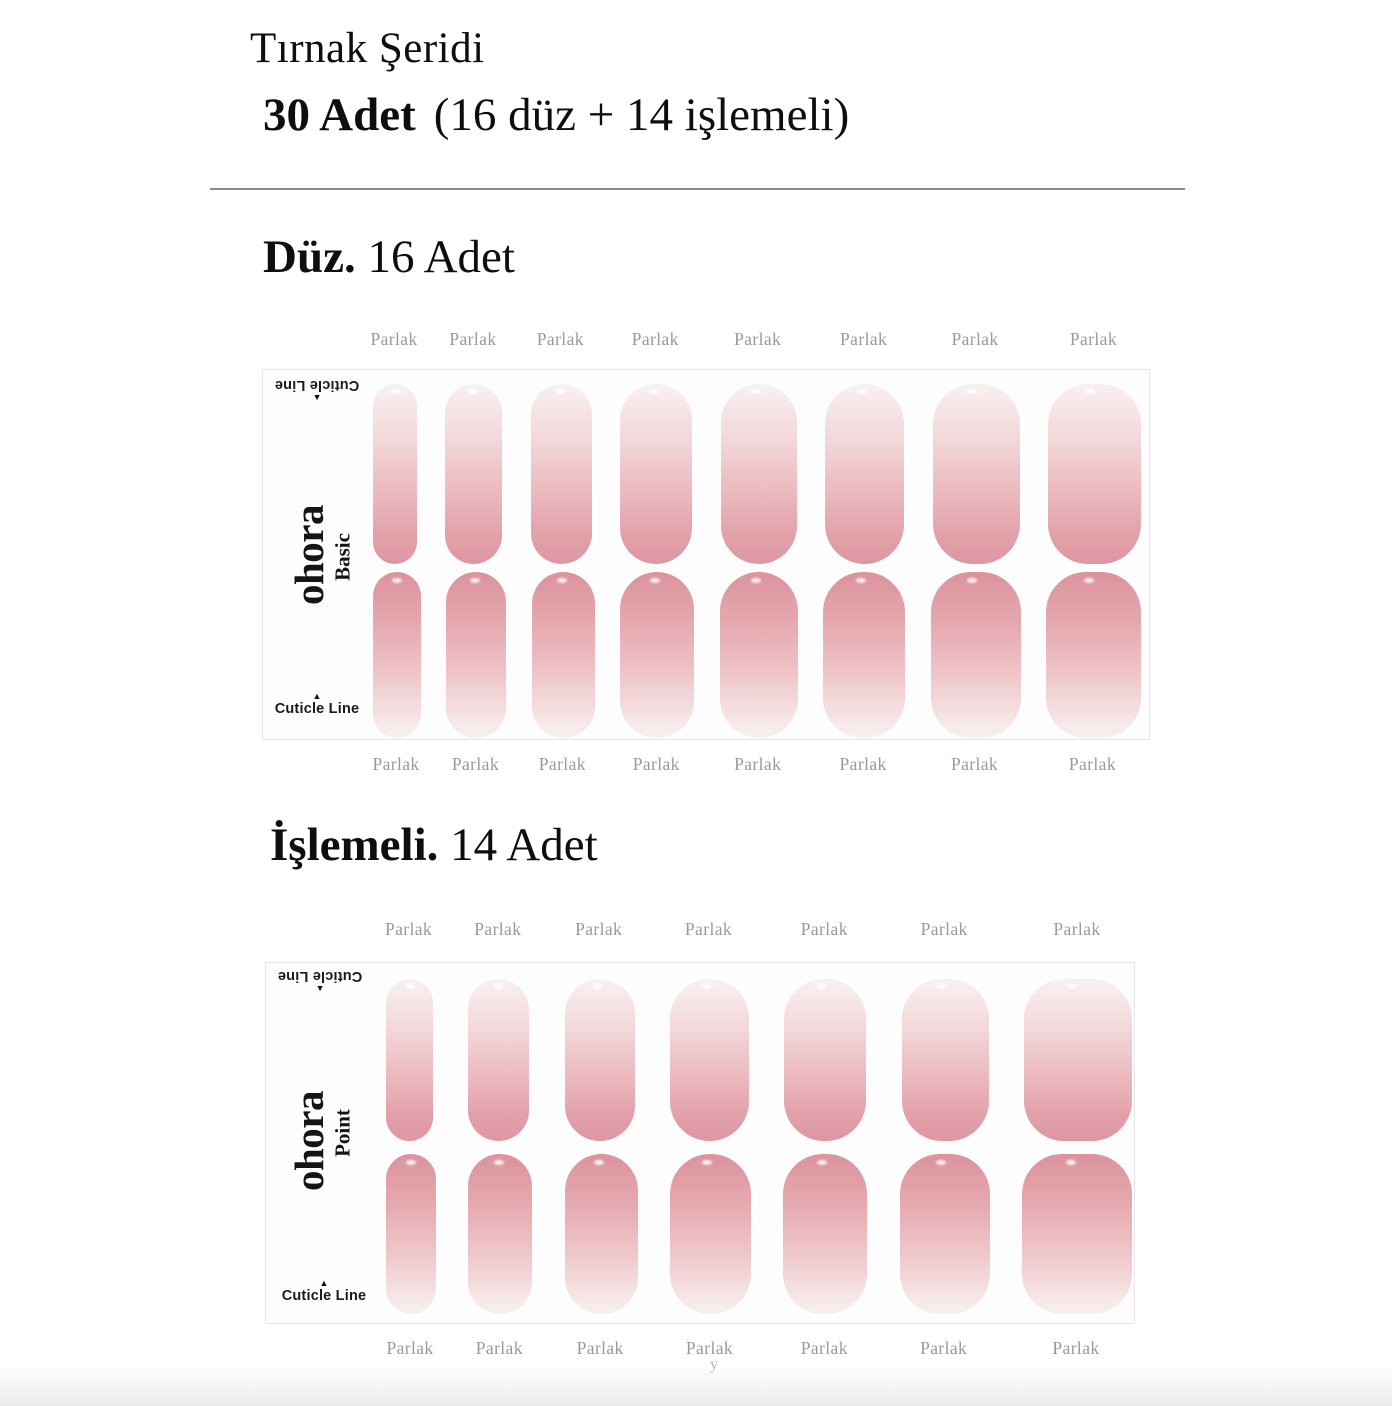 The width and height of the screenshot is (1392, 1406). What do you see at coordinates (641, 115) in the screenshot?
I see `count-breakdown: (16 düz + 14 işlemeli)` at bounding box center [641, 115].